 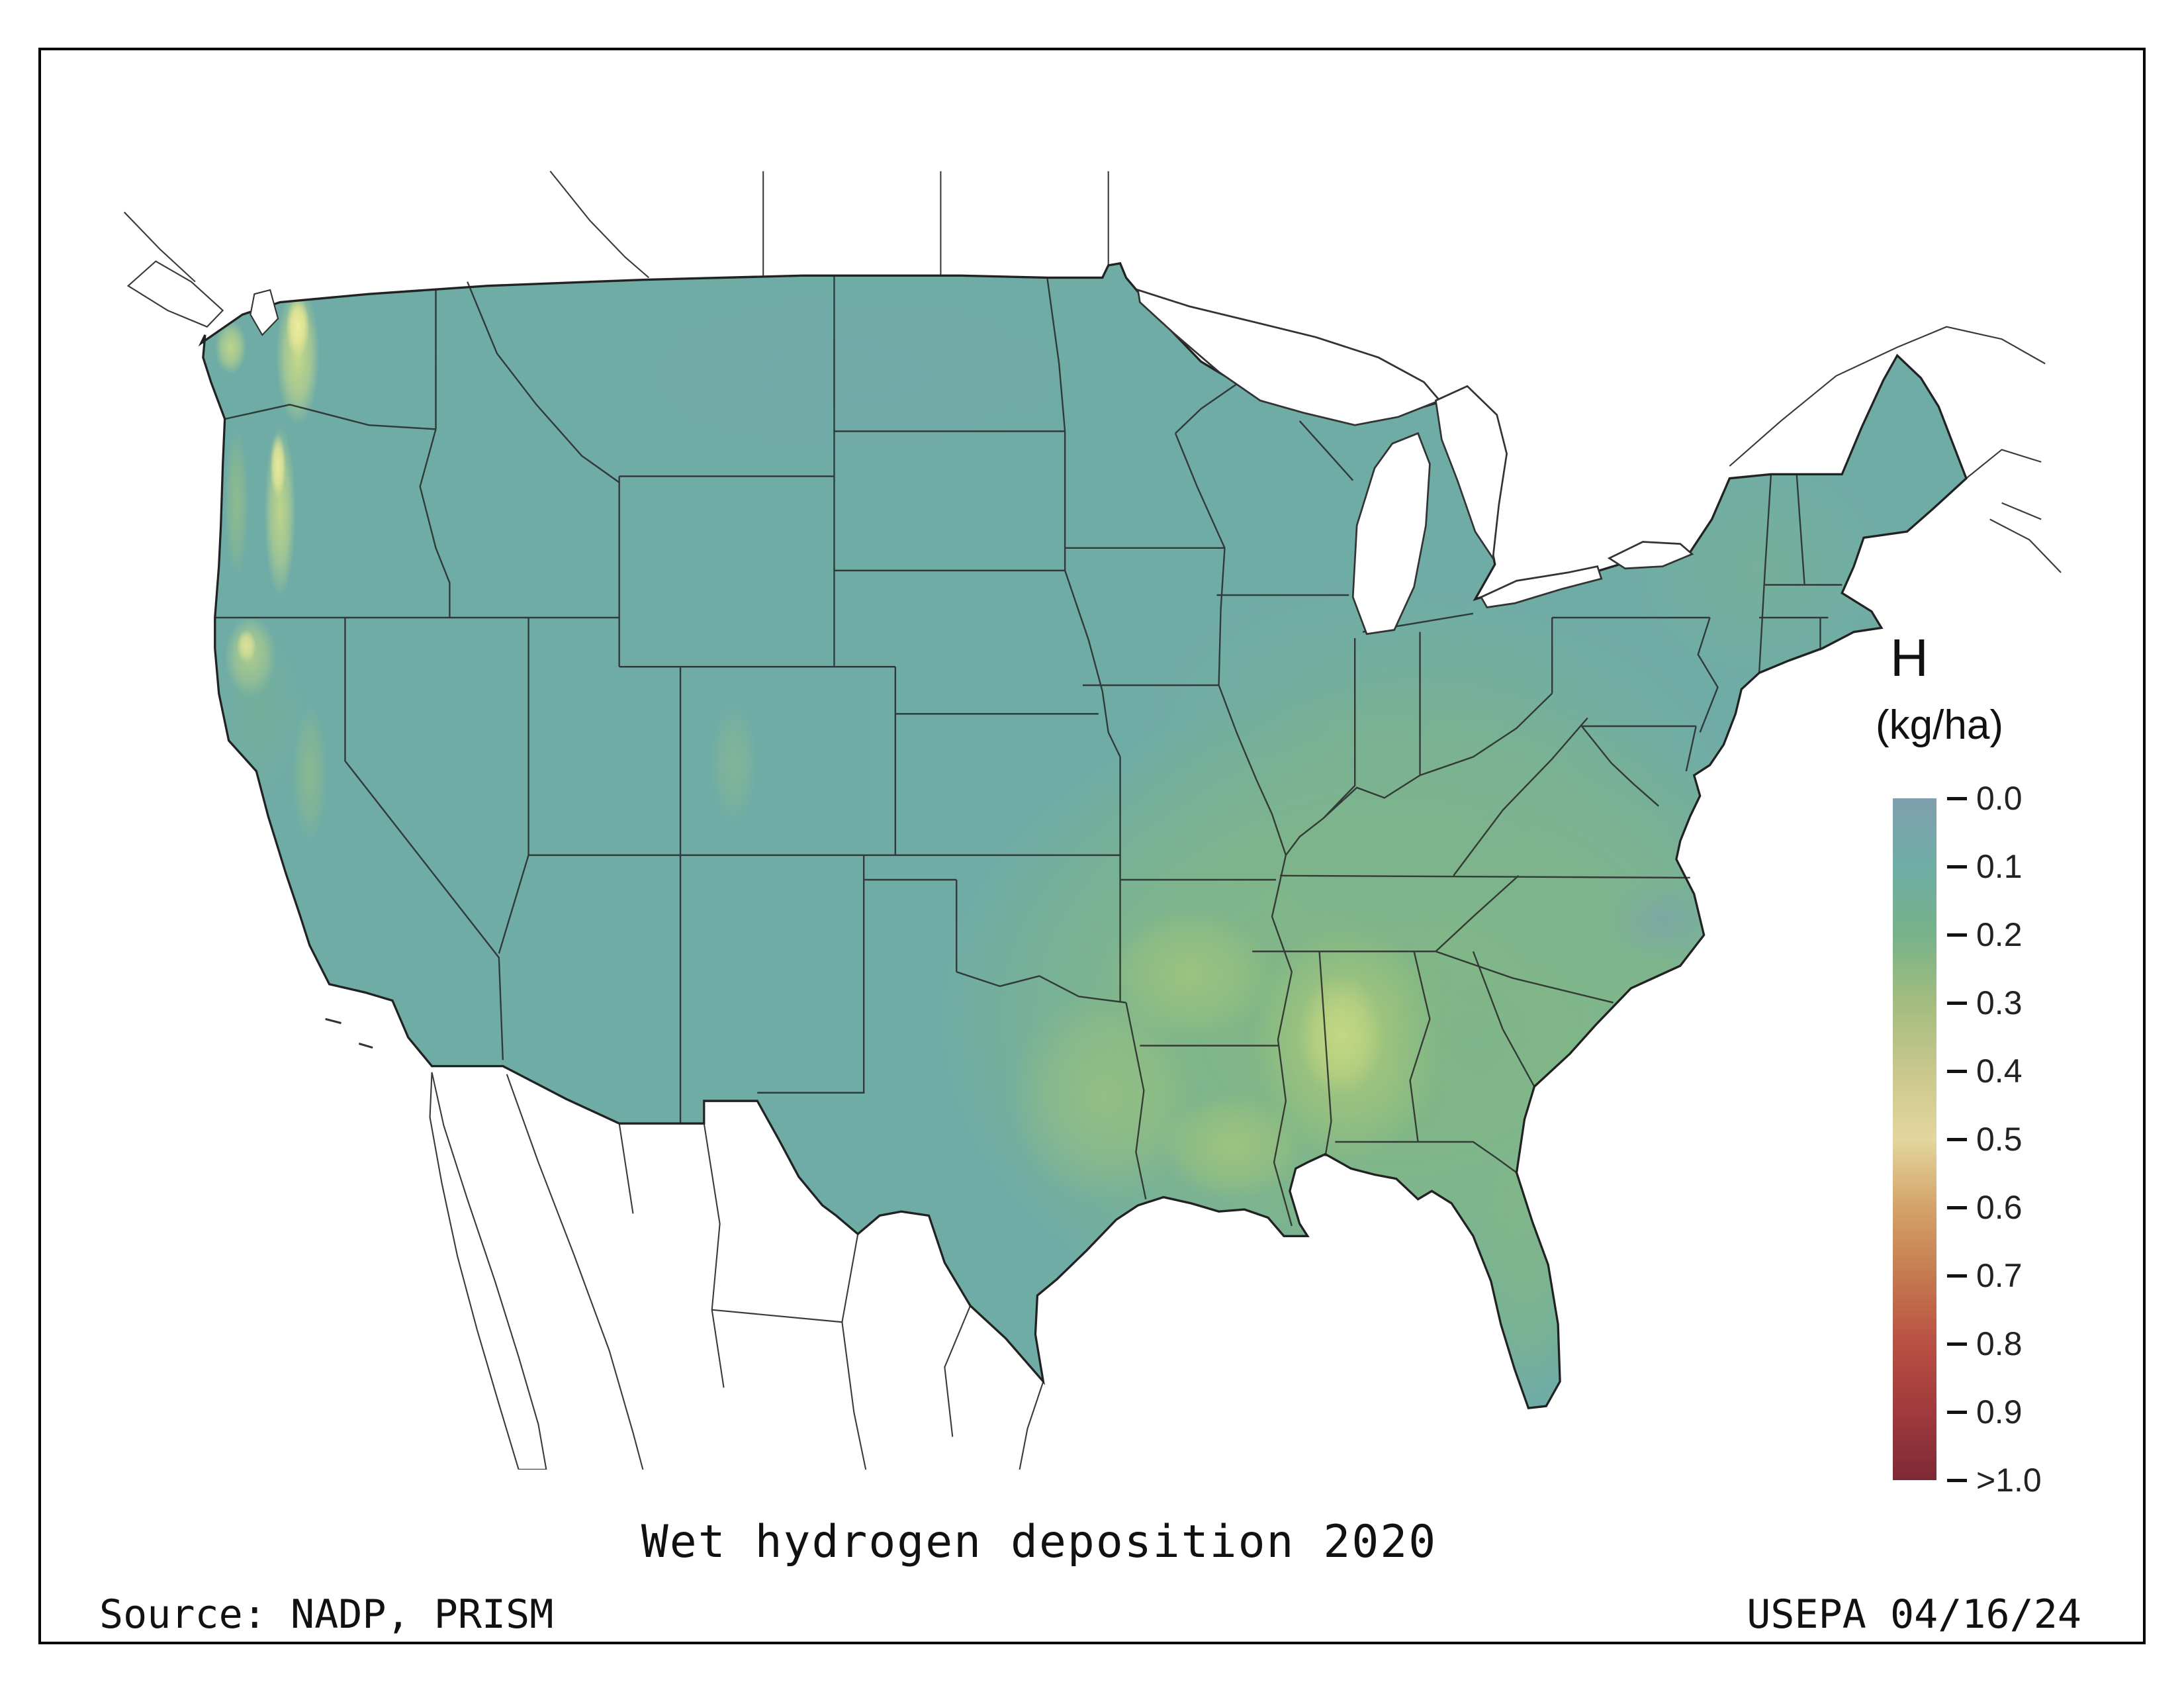 I want to click on lake-ontario, so click(x=1650, y=555).